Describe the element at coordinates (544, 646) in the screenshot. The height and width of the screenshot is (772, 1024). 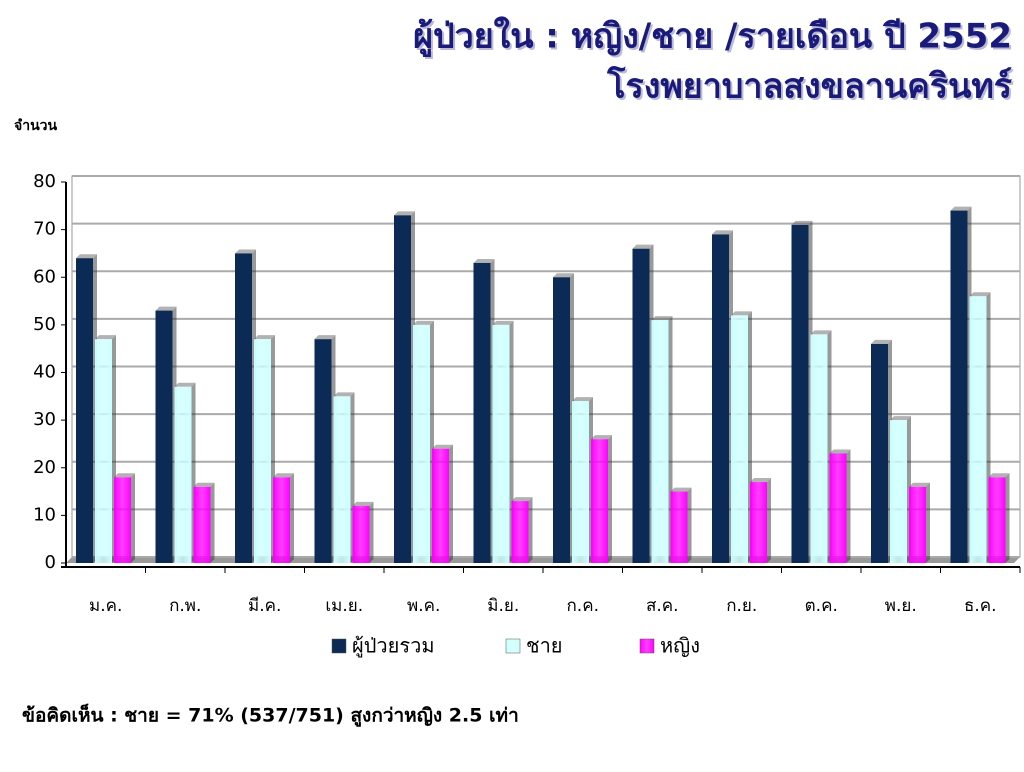
I see `legend-label: ชาย` at that location.